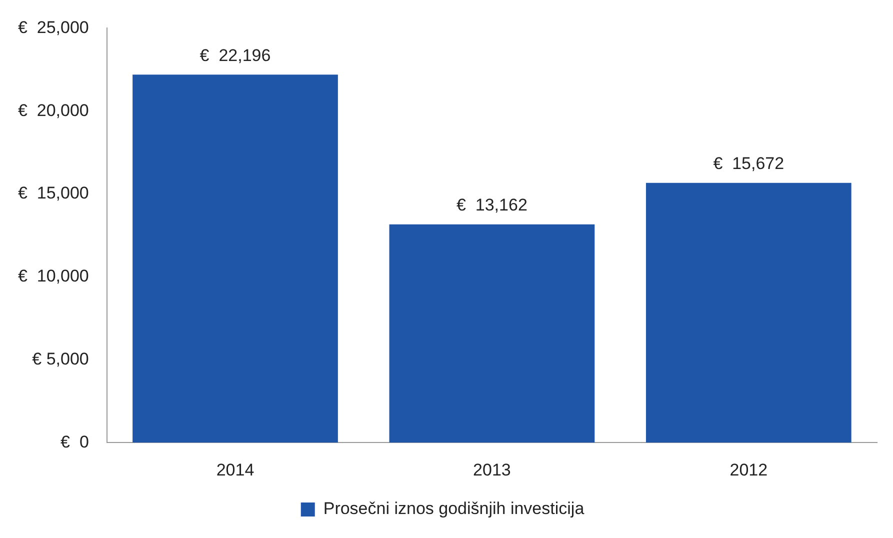  Describe the element at coordinates (53, 27) in the screenshot. I see `y-tick-label: € 25,000` at that location.